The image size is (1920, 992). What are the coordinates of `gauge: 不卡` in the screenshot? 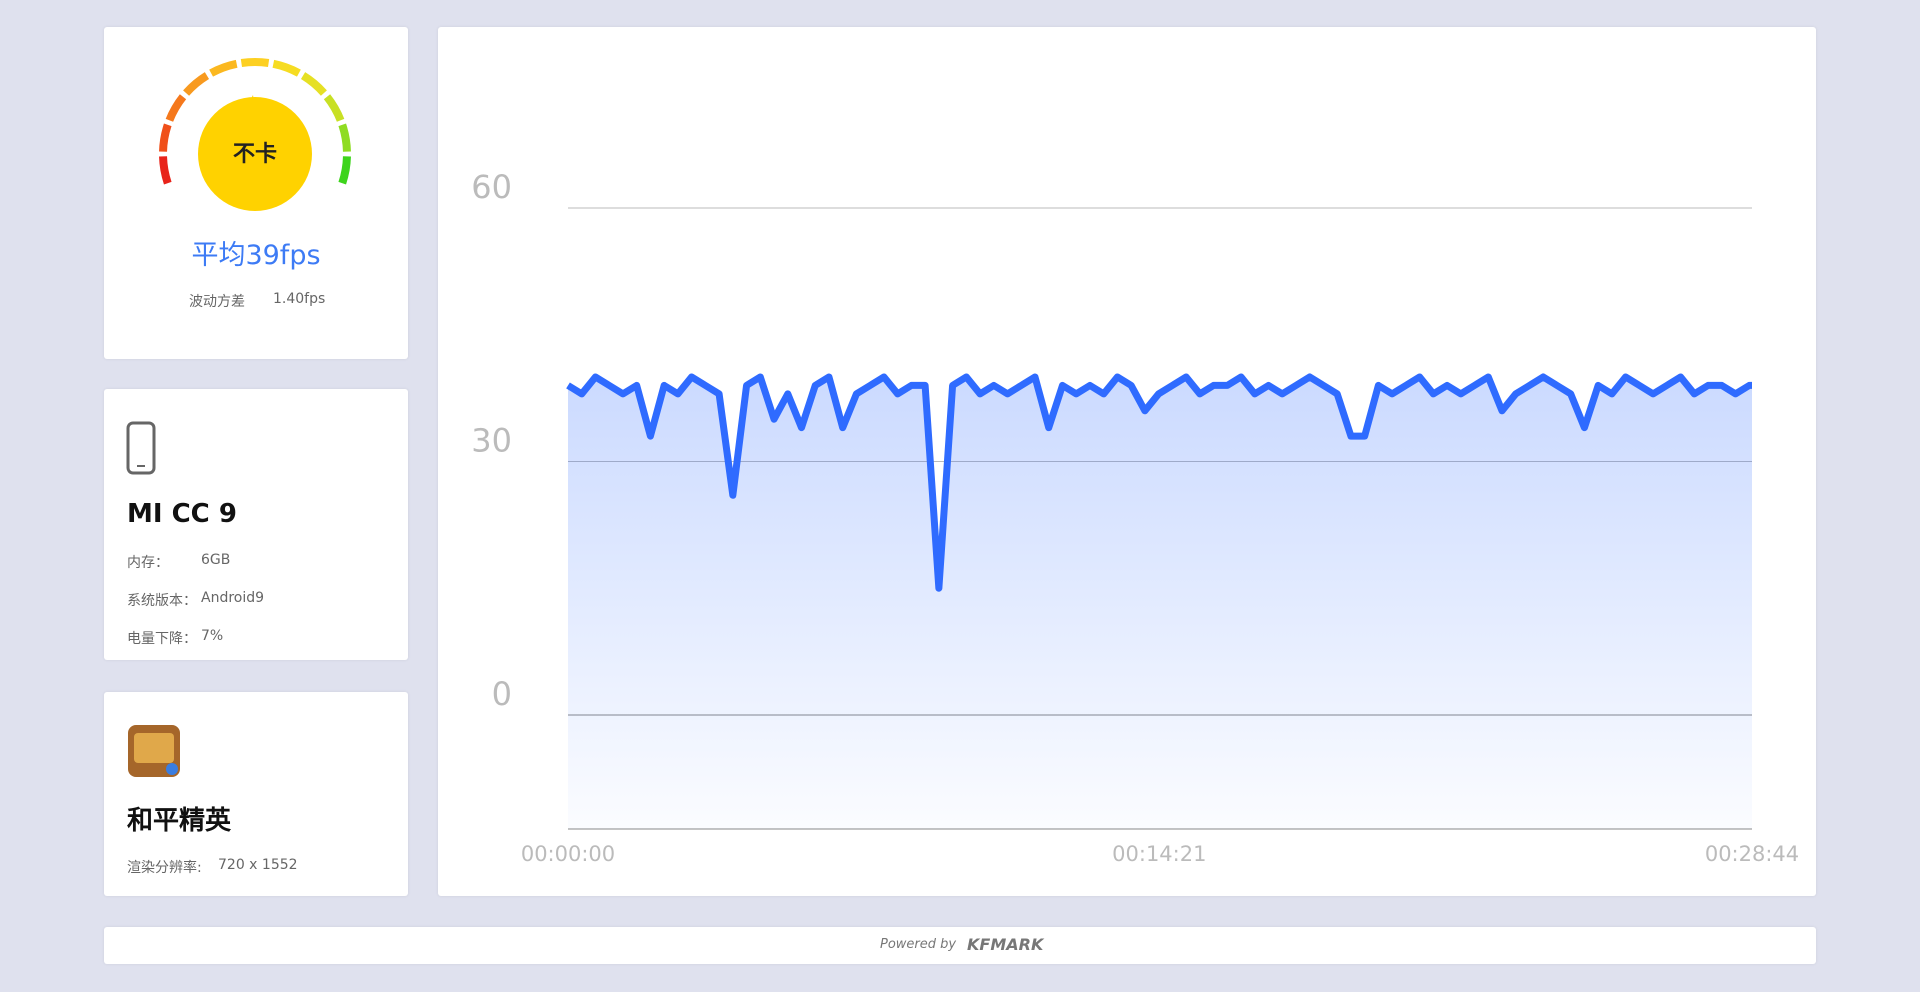 It's located at (255, 134).